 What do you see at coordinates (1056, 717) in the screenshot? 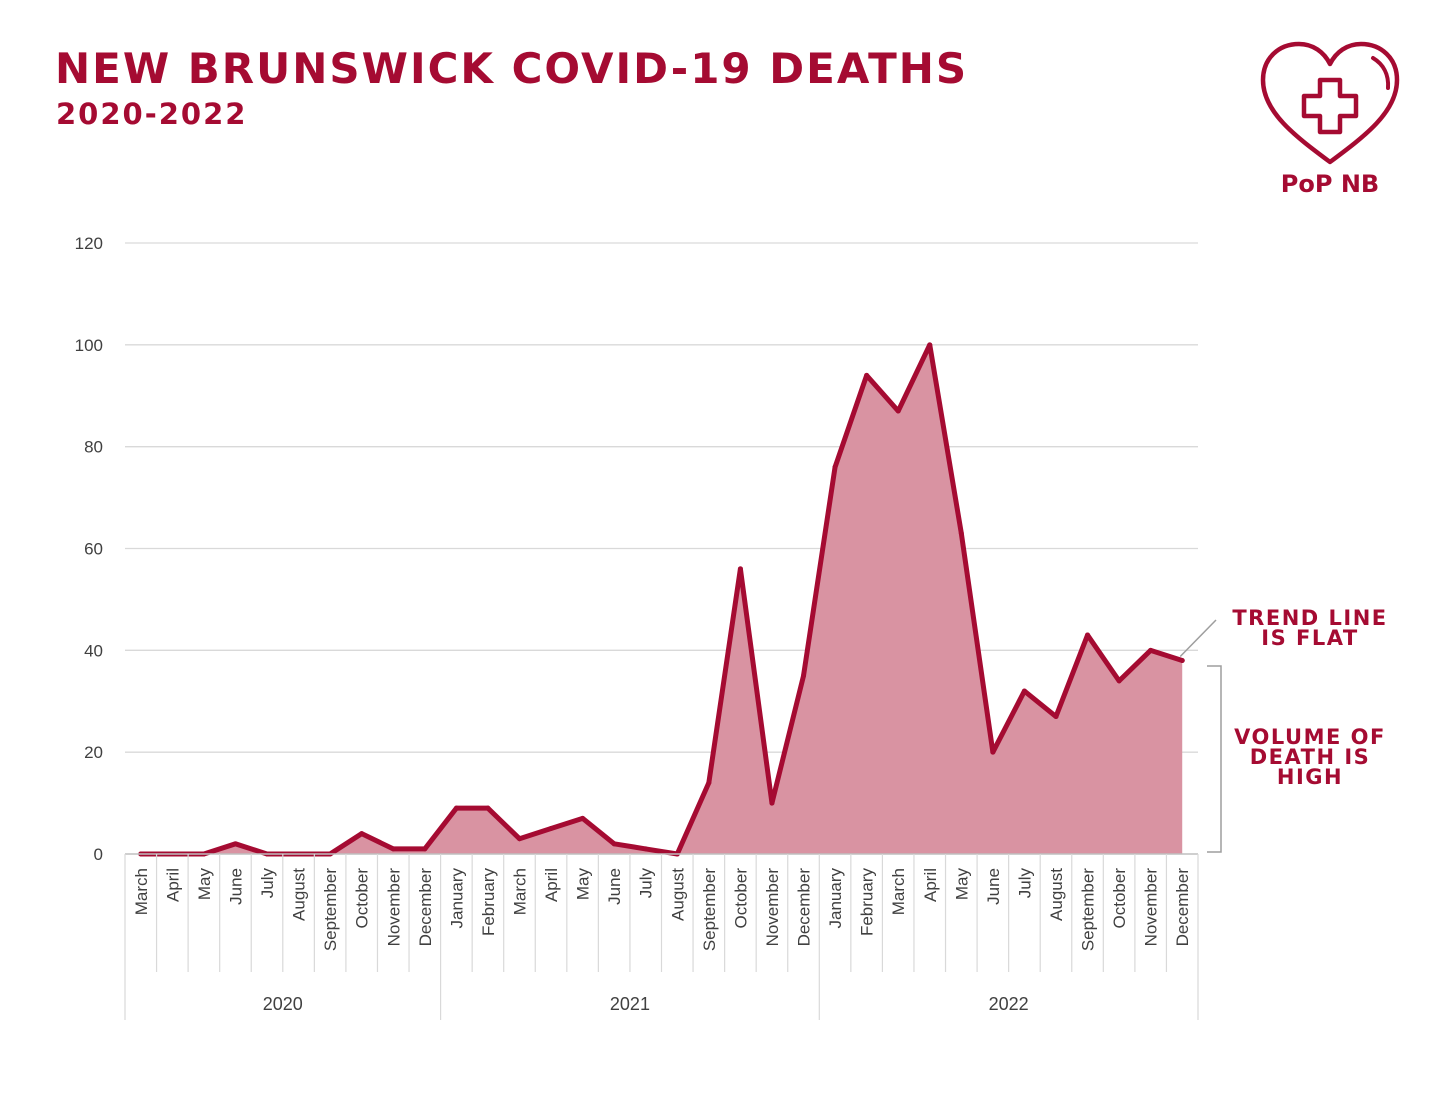
I see `data-point-august` at bounding box center [1056, 717].